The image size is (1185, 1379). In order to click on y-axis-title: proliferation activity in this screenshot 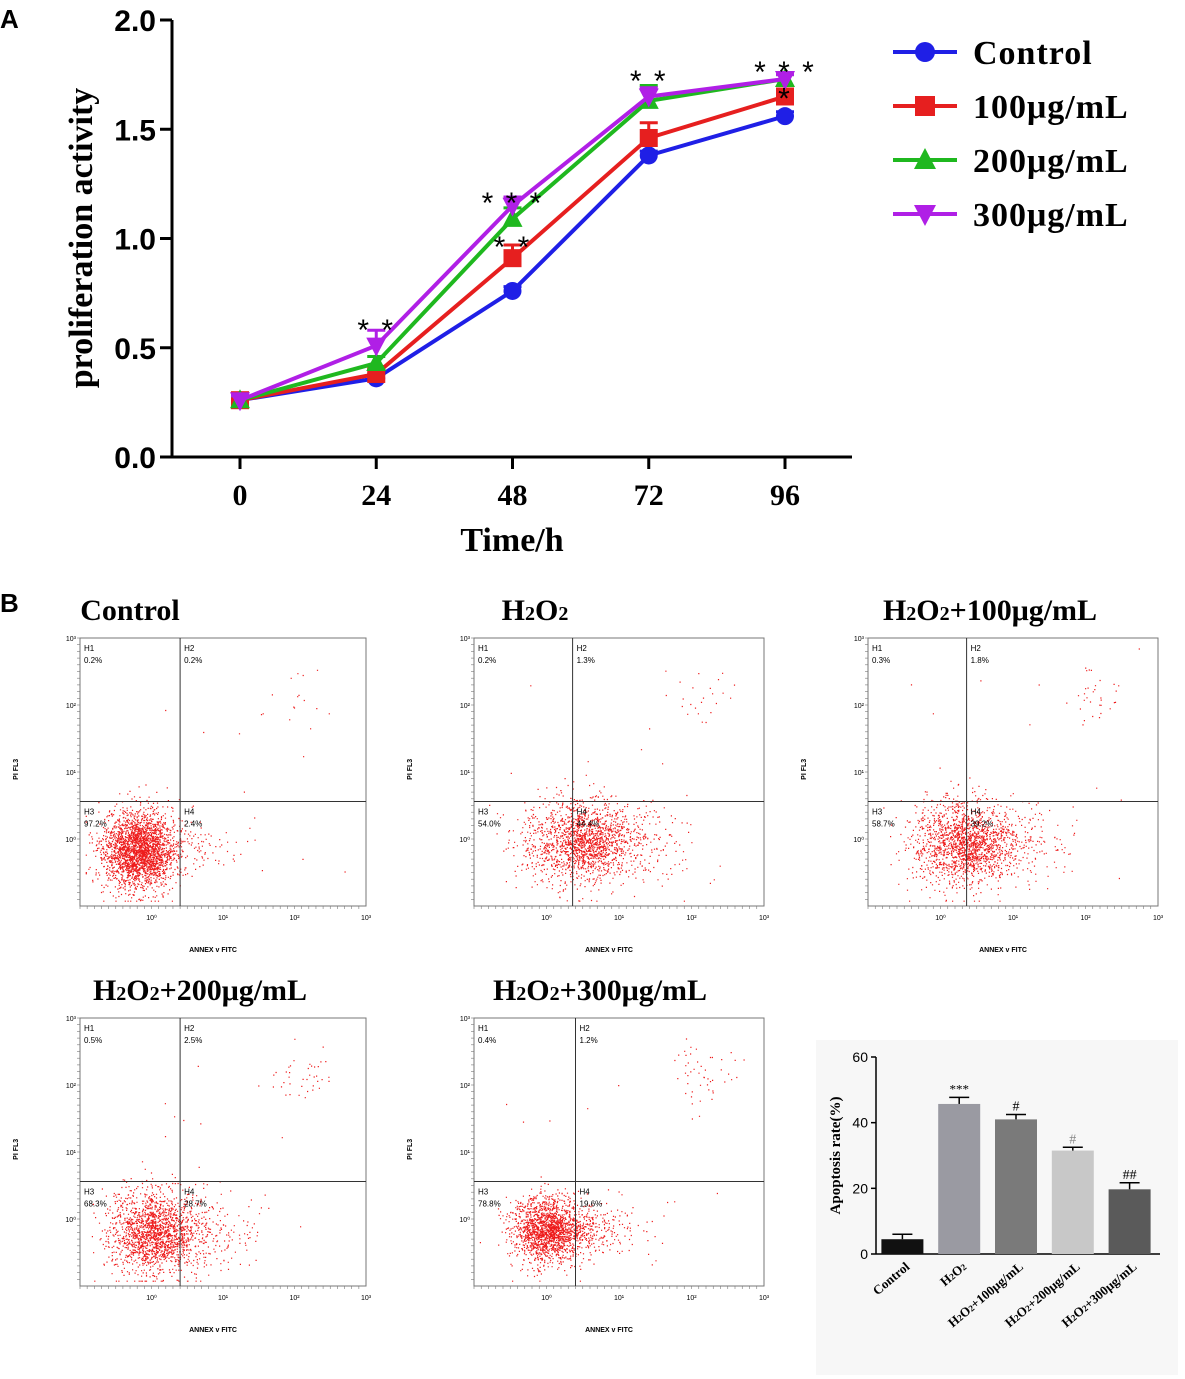, I will do `click(81, 238)`.